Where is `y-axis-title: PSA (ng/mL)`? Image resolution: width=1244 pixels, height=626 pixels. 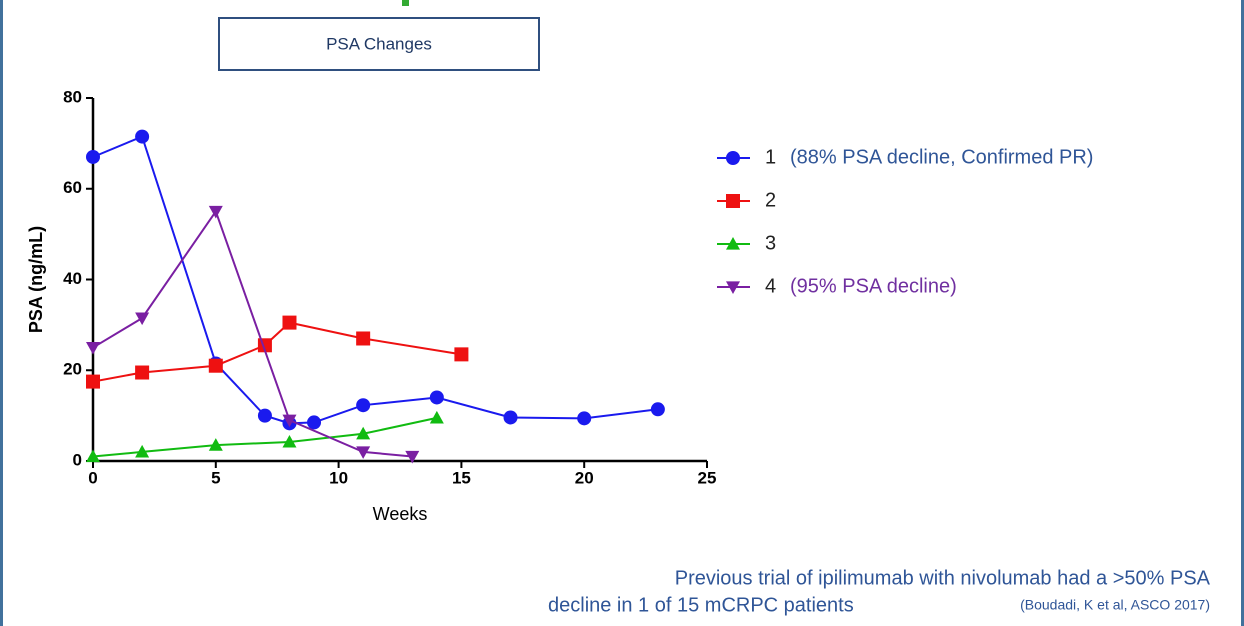 y-axis-title: PSA (ng/mL) is located at coordinates (36, 279).